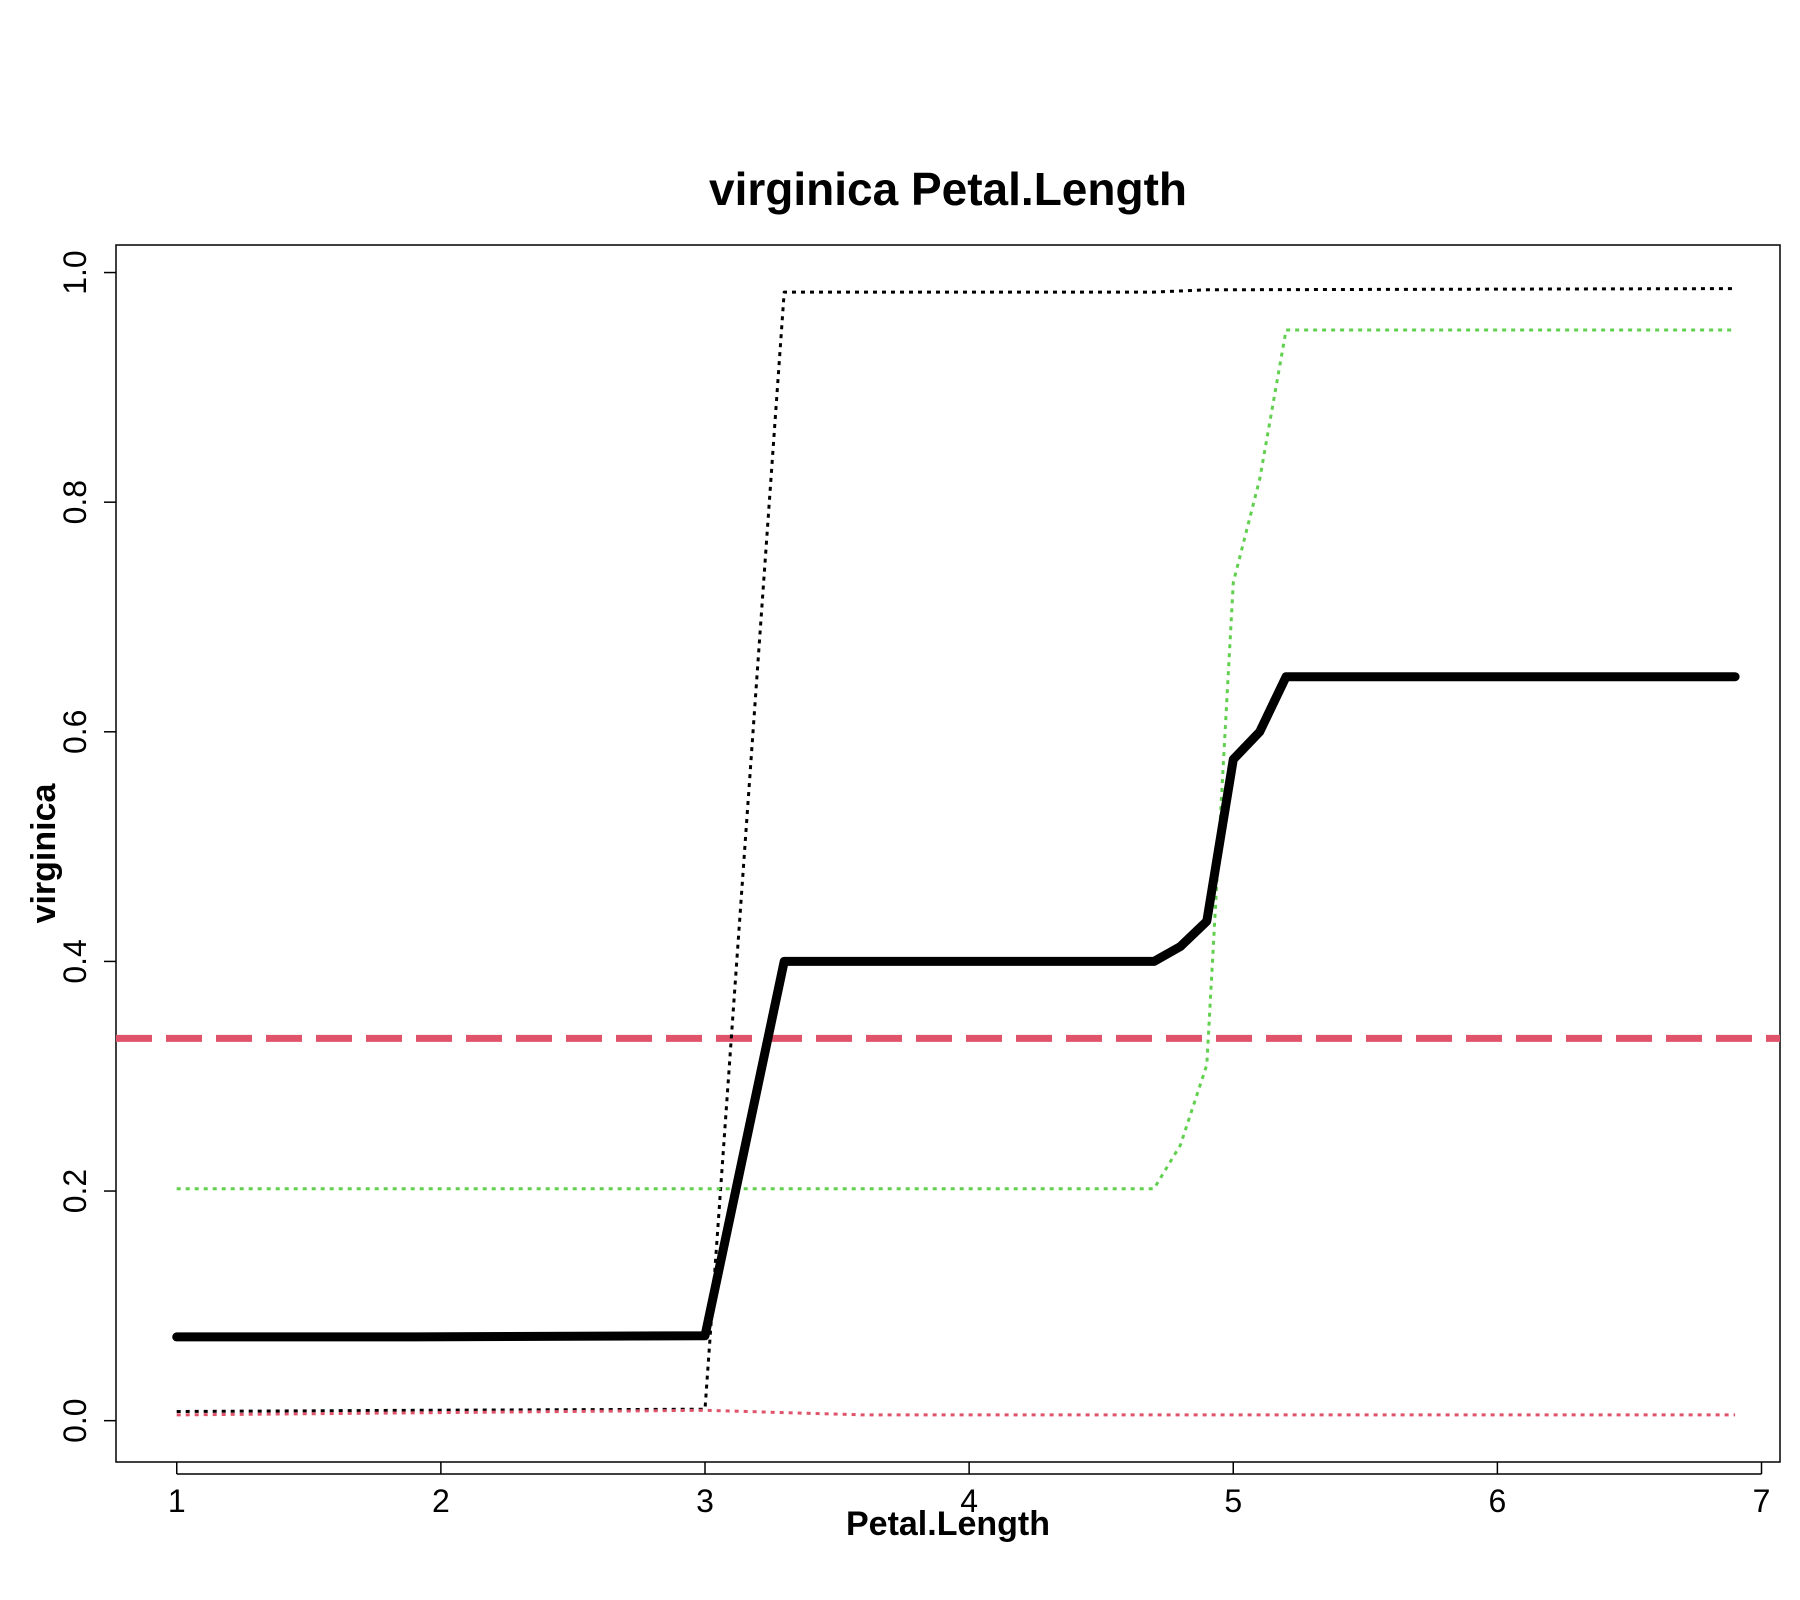 The width and height of the screenshot is (1800, 1600). What do you see at coordinates (441, 1501) in the screenshot?
I see `x-tick-label: 2` at bounding box center [441, 1501].